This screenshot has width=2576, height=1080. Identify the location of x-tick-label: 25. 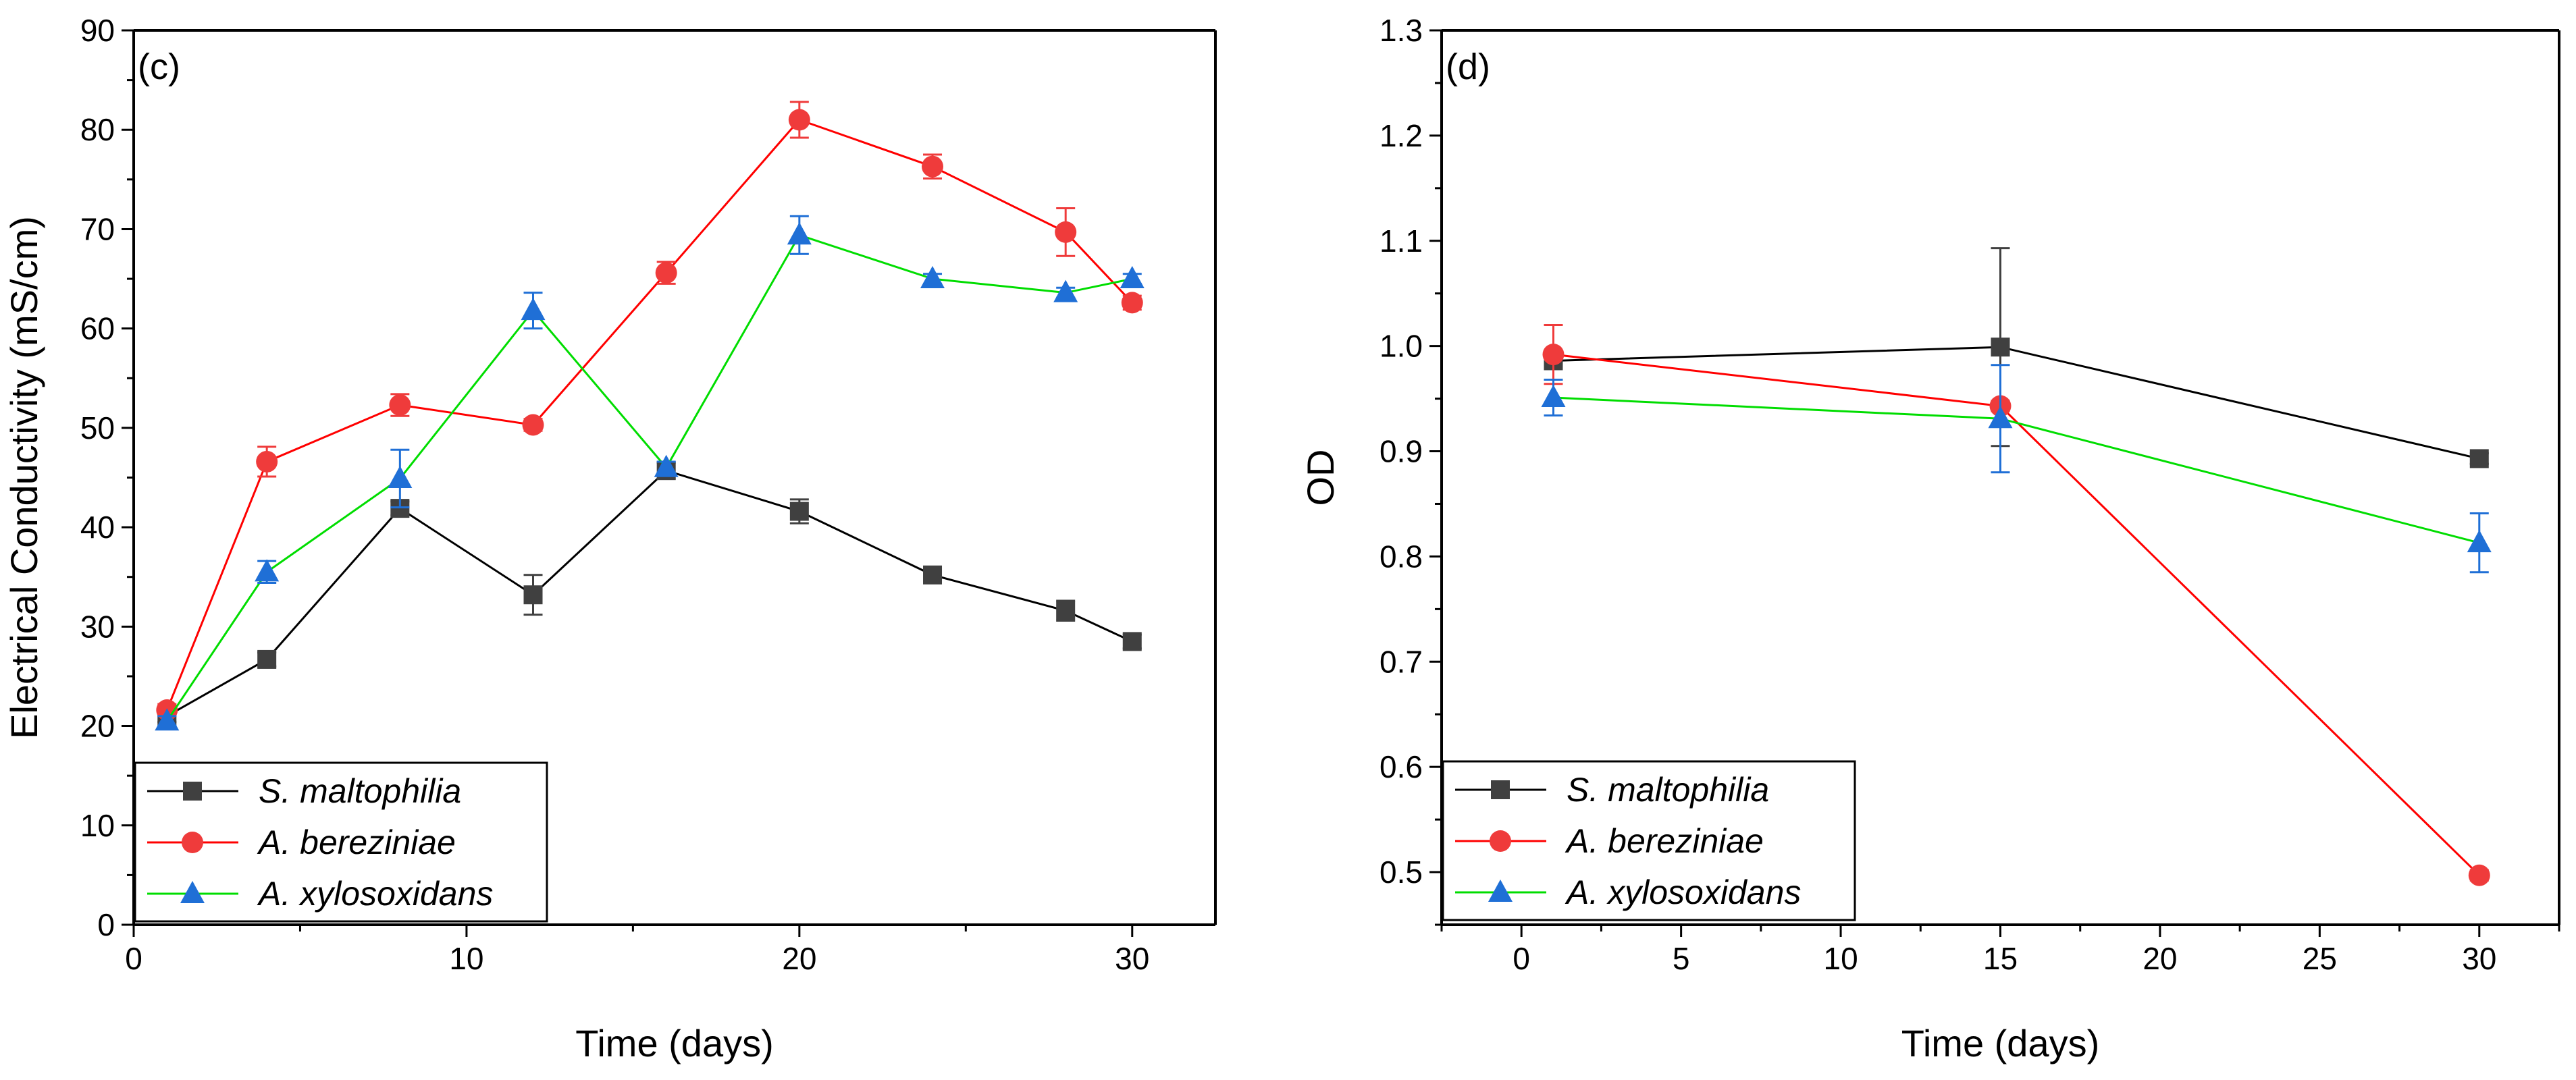
(2320, 959).